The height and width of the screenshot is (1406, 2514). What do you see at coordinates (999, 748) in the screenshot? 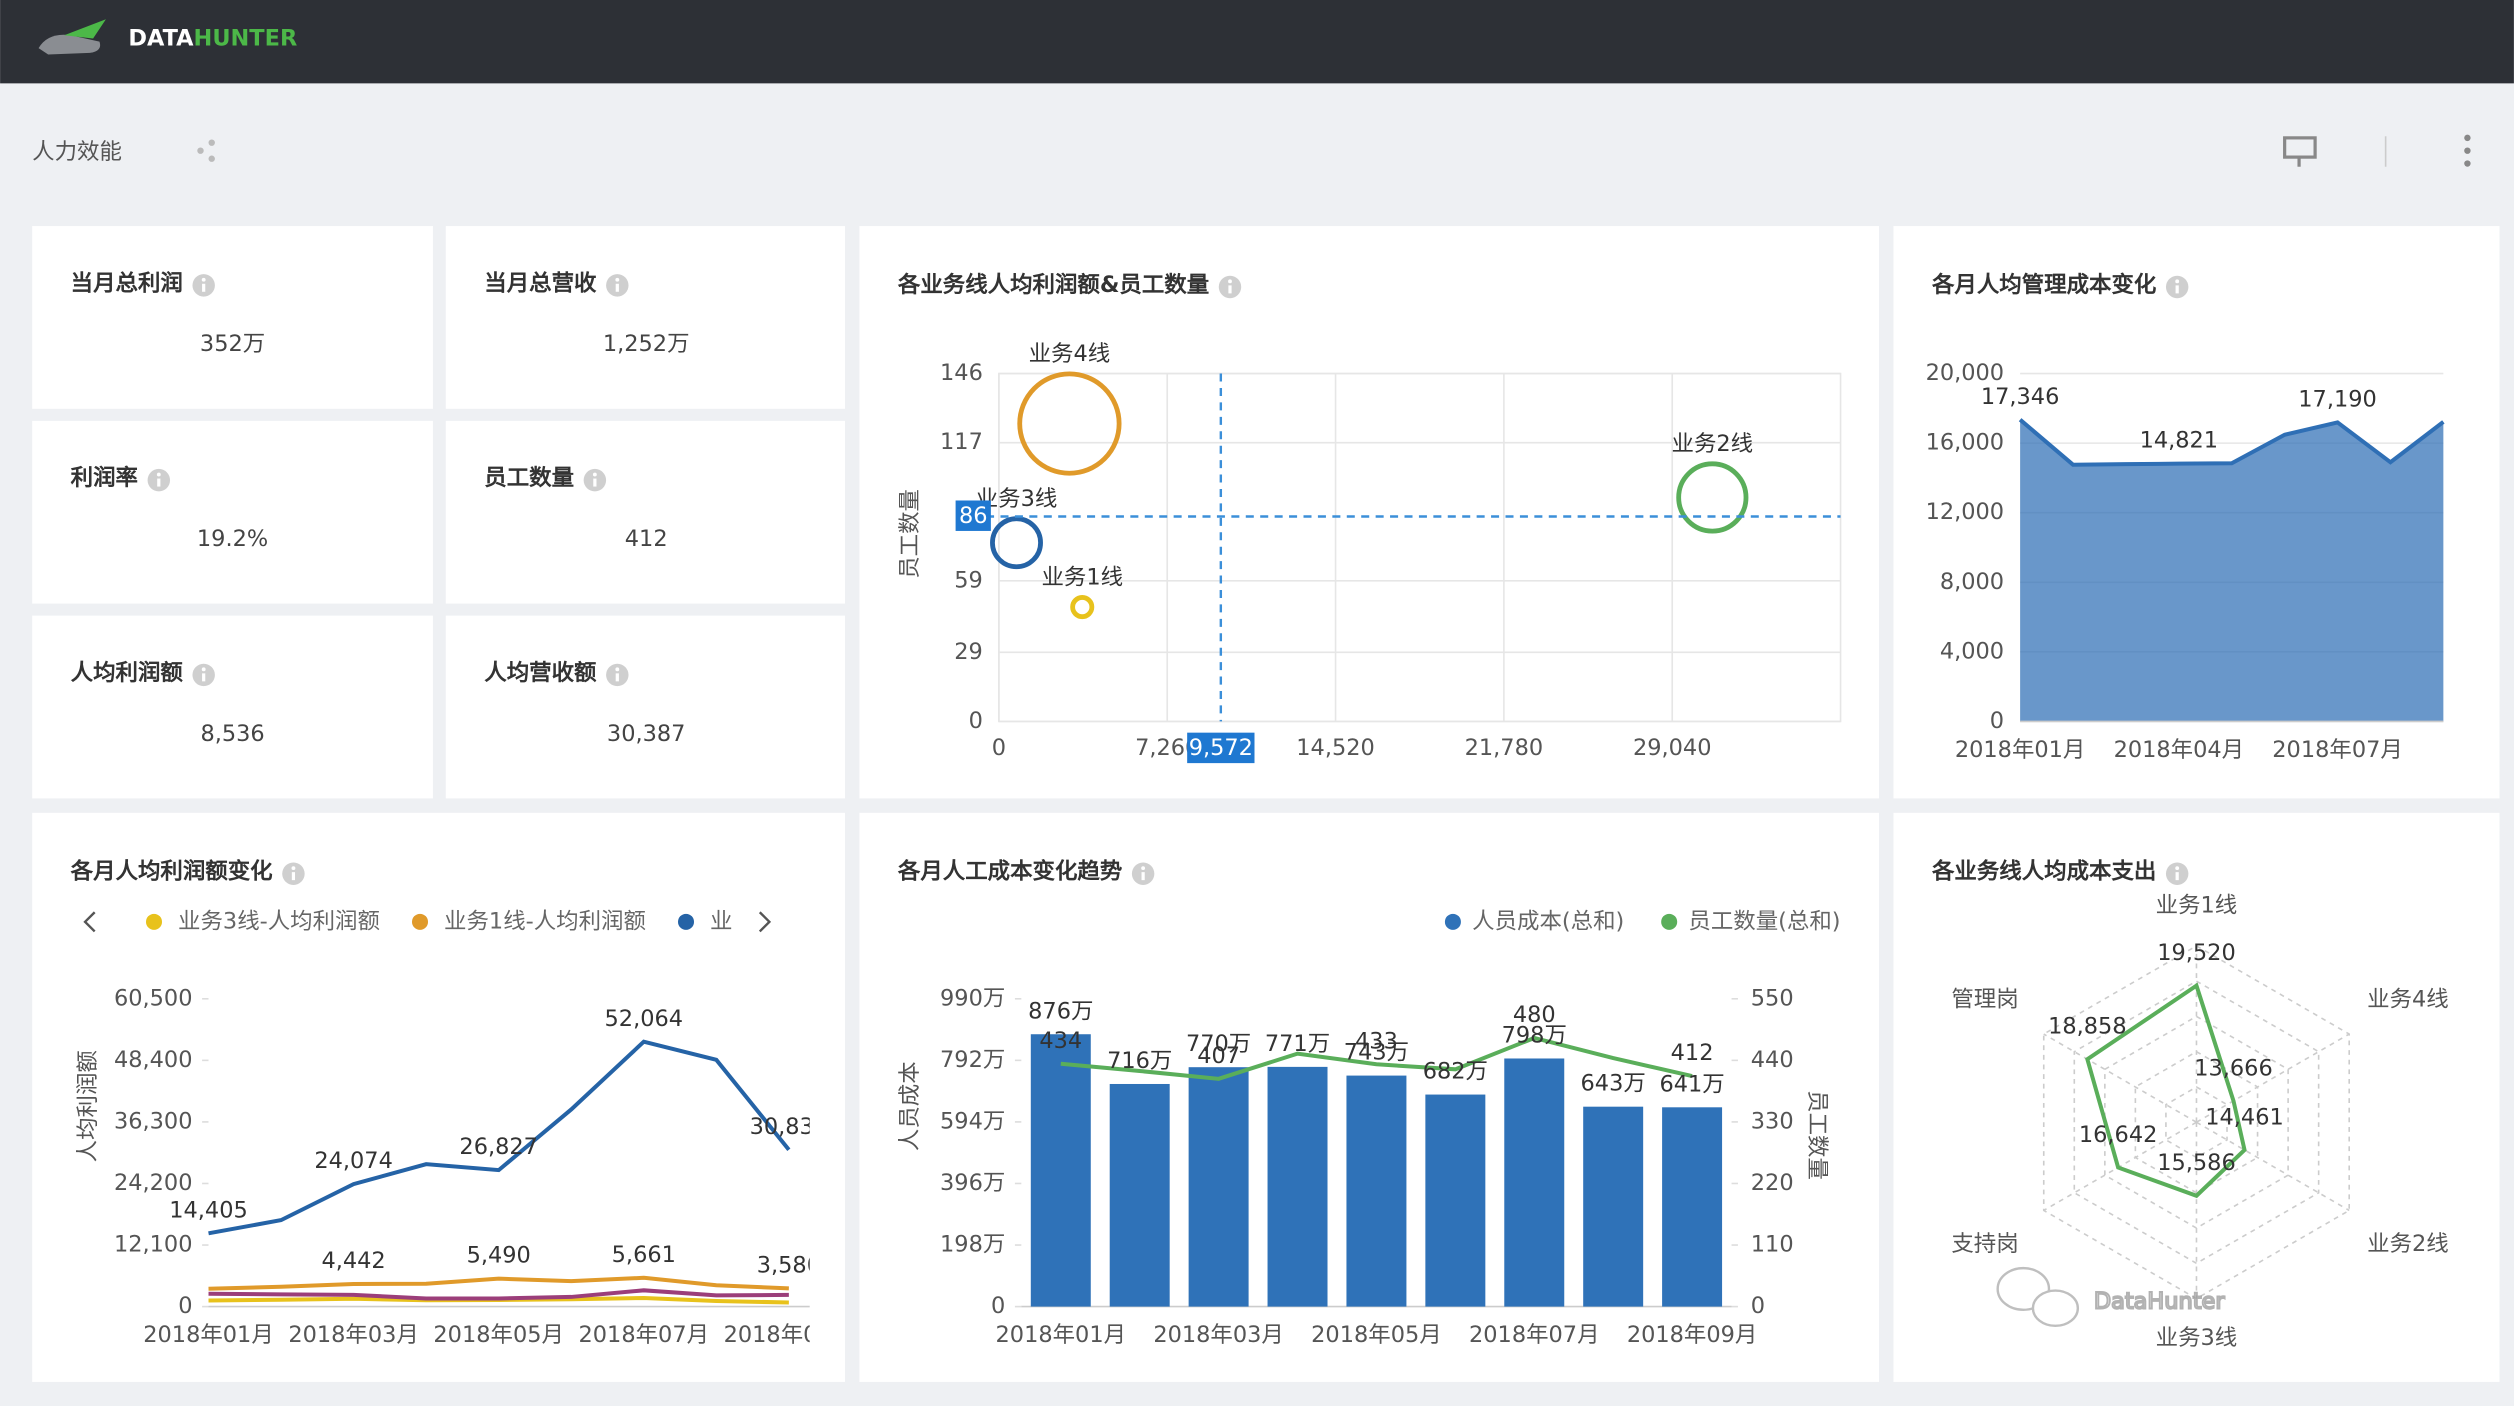
I see `x-tick-label: 0` at bounding box center [999, 748].